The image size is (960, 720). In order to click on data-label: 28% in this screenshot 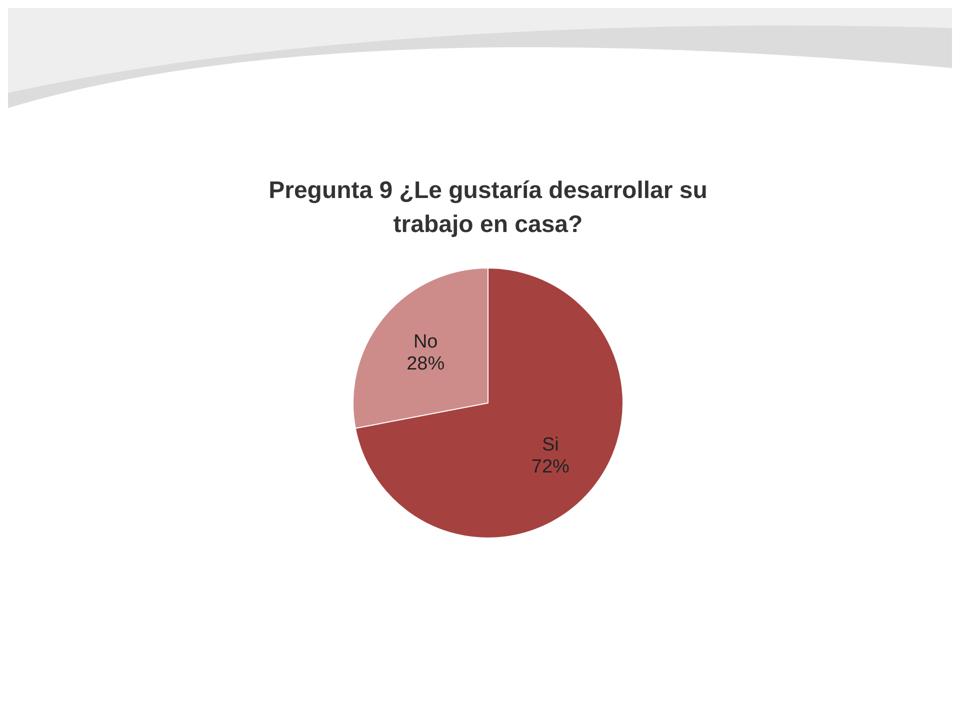, I will do `click(425, 363)`.